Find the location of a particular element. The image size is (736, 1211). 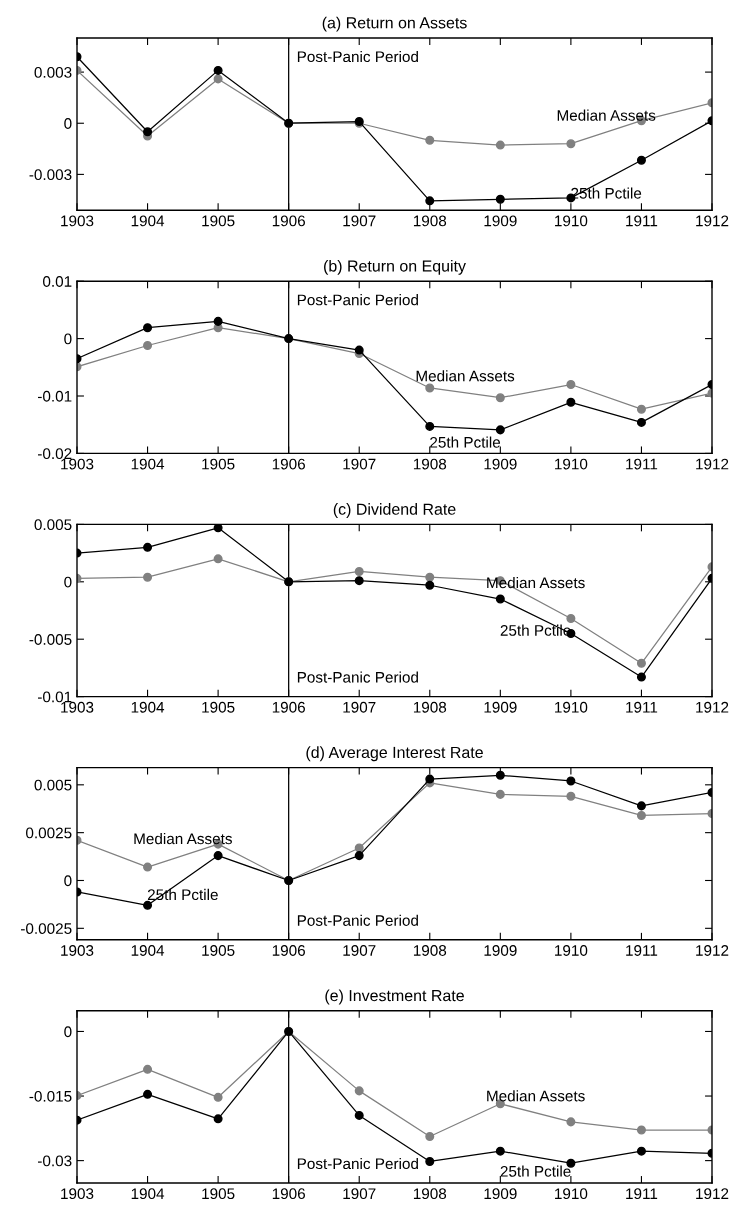

y-tick-label: -0.02 is located at coordinates (55, 454).